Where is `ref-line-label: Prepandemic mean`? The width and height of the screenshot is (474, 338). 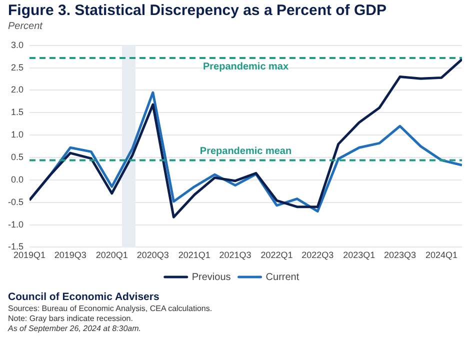 ref-line-label: Prepandemic mean is located at coordinates (246, 151).